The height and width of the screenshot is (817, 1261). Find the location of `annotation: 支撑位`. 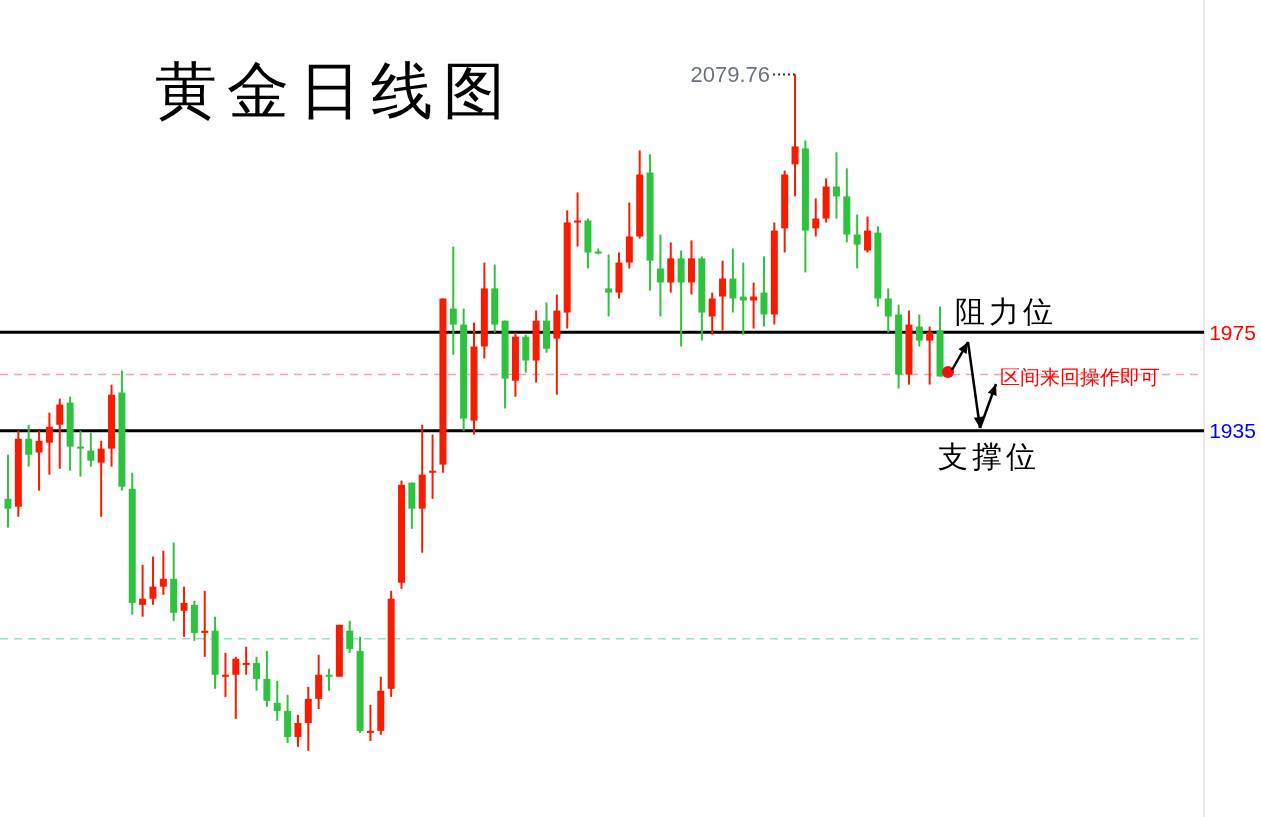

annotation: 支撑位 is located at coordinates (989, 456).